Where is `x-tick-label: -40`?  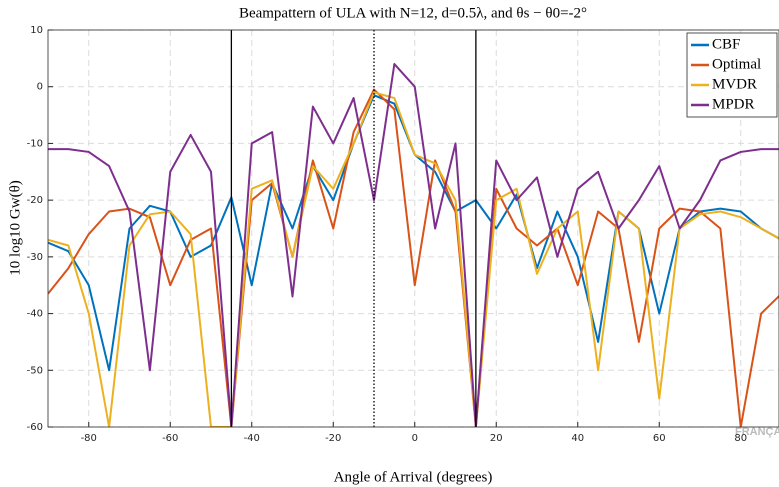 x-tick-label: -40 is located at coordinates (252, 438).